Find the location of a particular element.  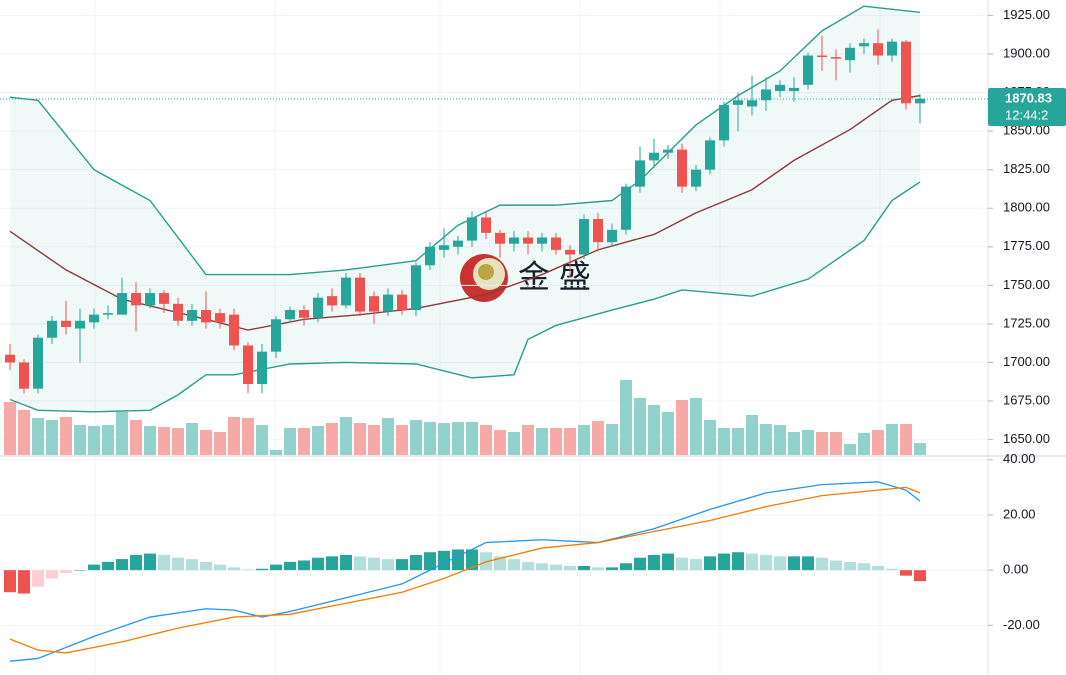

y-tick-label: 1750.00 is located at coordinates (1026, 284).